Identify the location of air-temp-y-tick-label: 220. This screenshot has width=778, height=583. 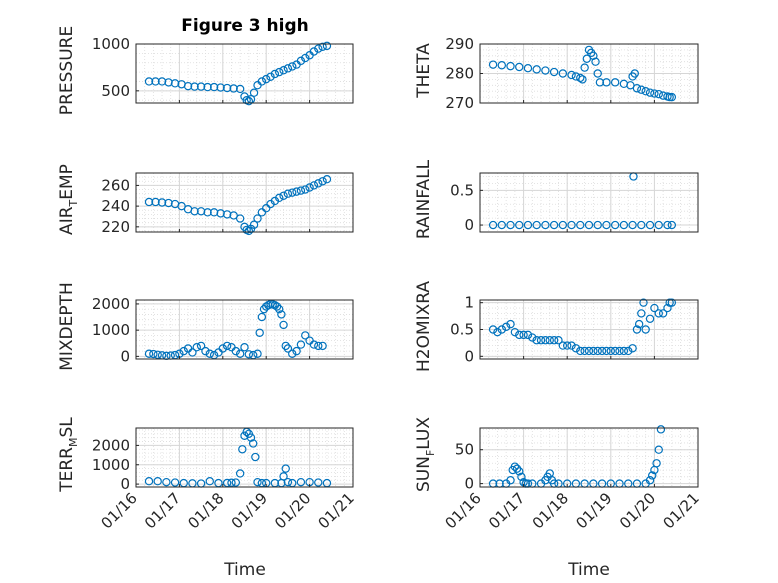
(115, 227).